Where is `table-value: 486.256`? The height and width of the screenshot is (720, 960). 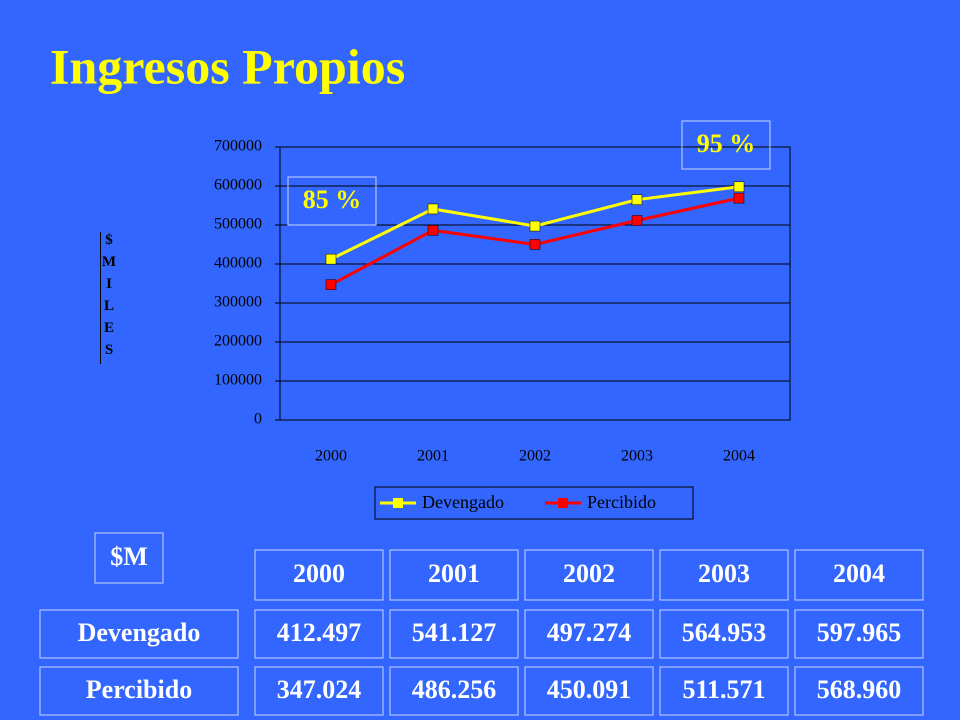 table-value: 486.256 is located at coordinates (454, 689).